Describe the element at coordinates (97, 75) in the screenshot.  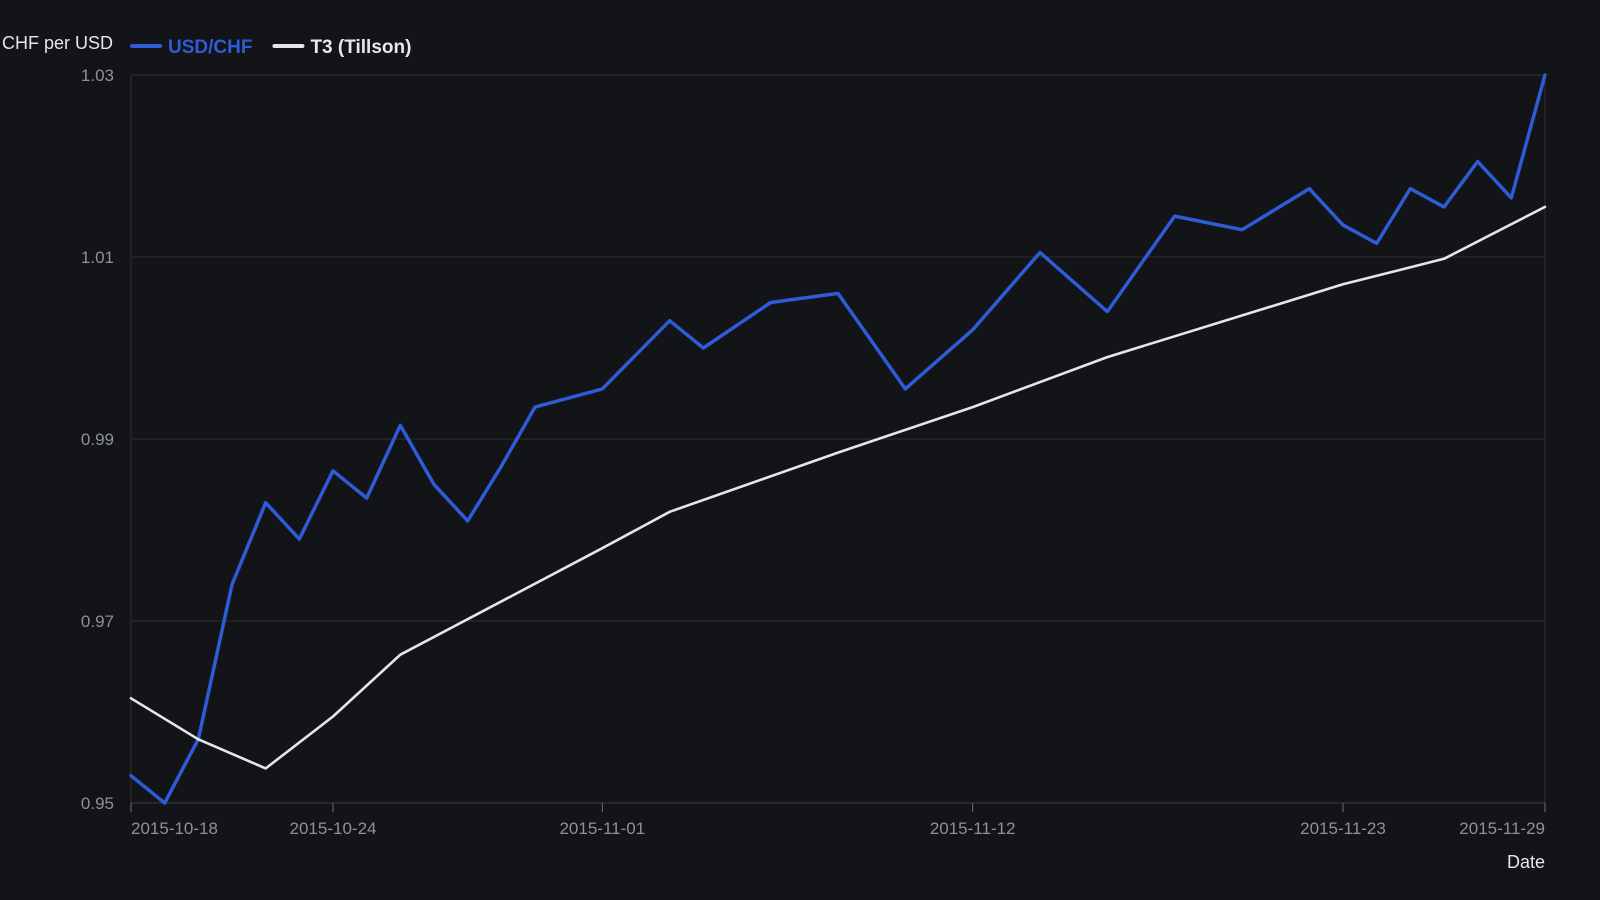
I see `y-tick-label: 1.03` at that location.